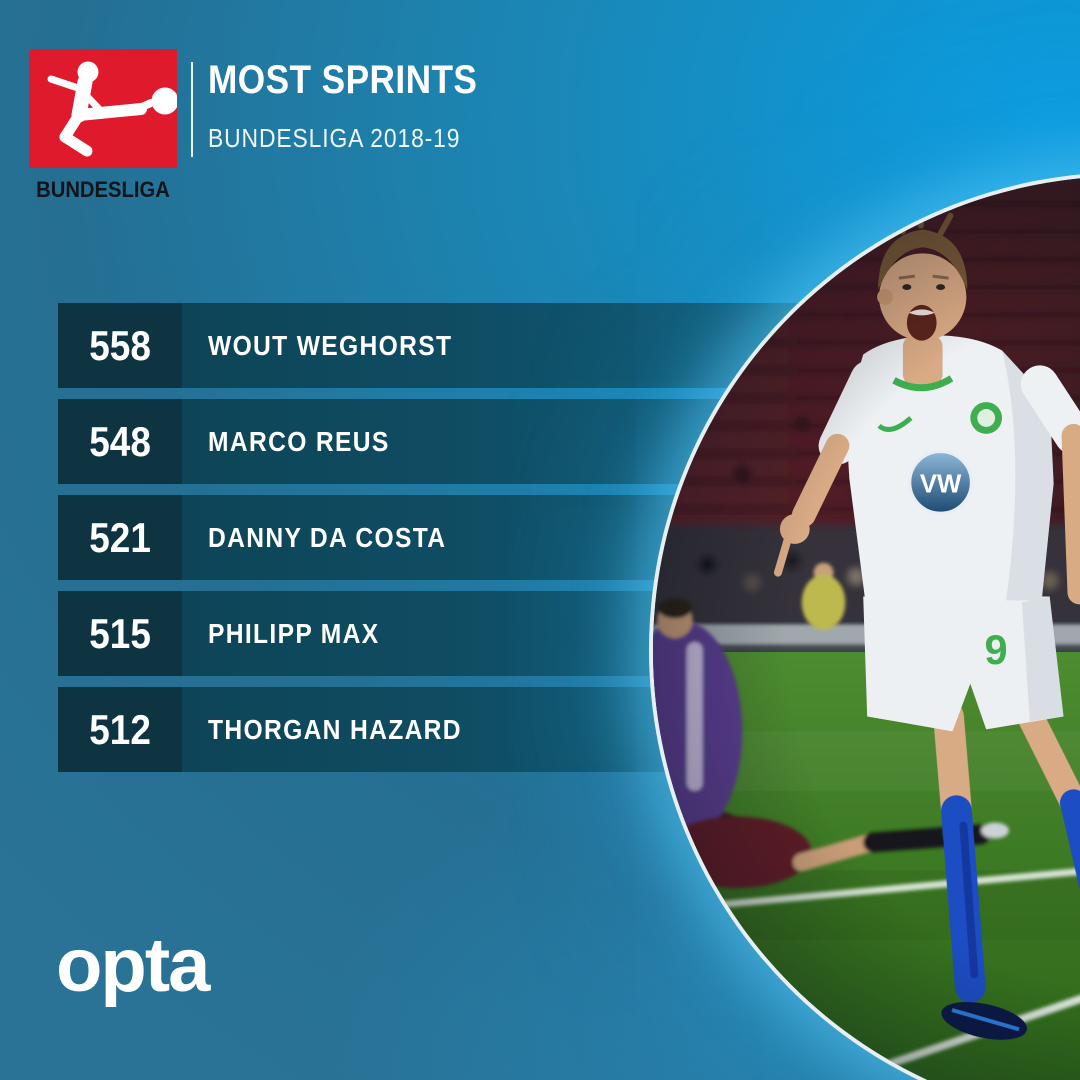 This screenshot has height=1080, width=1080. I want to click on page-subtitle: BUNDESLIGA 2018-19, so click(351, 138).